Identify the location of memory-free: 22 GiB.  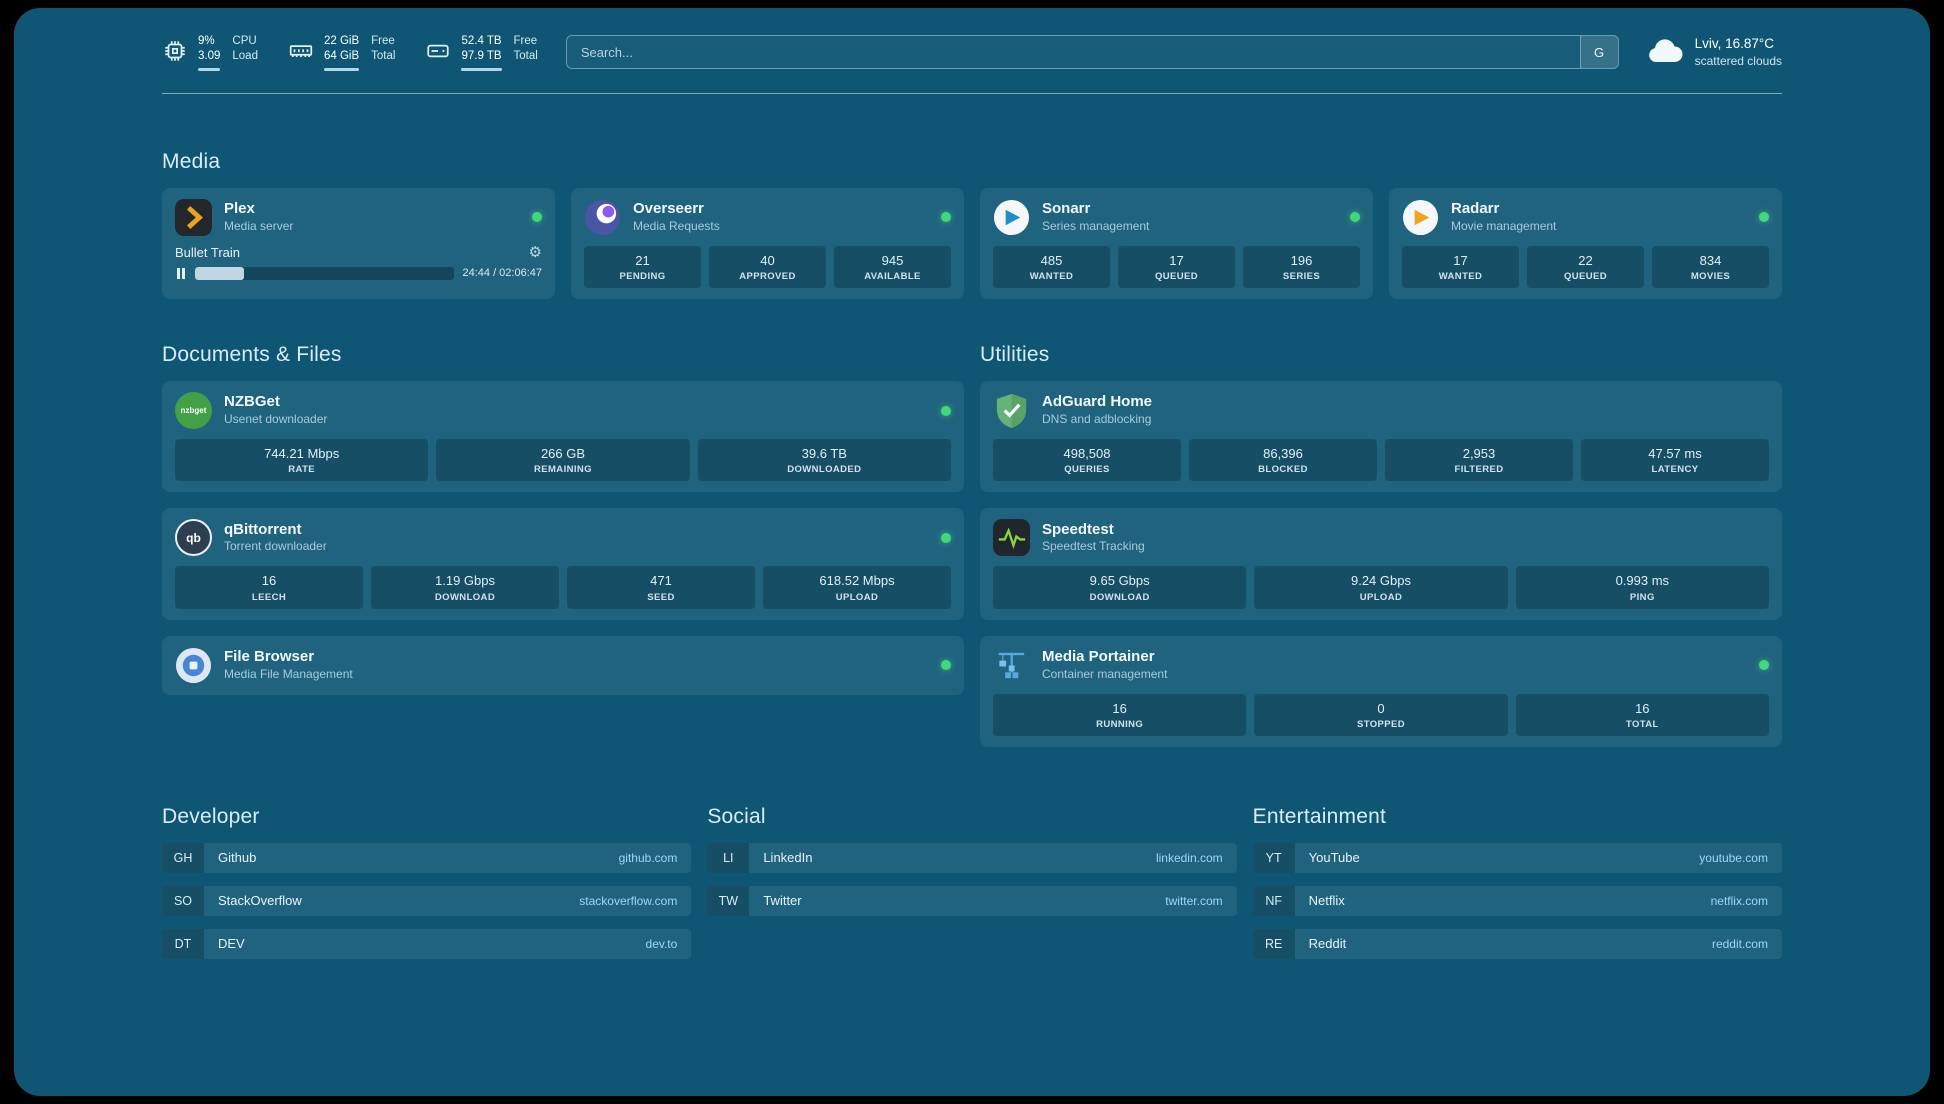
(341, 41).